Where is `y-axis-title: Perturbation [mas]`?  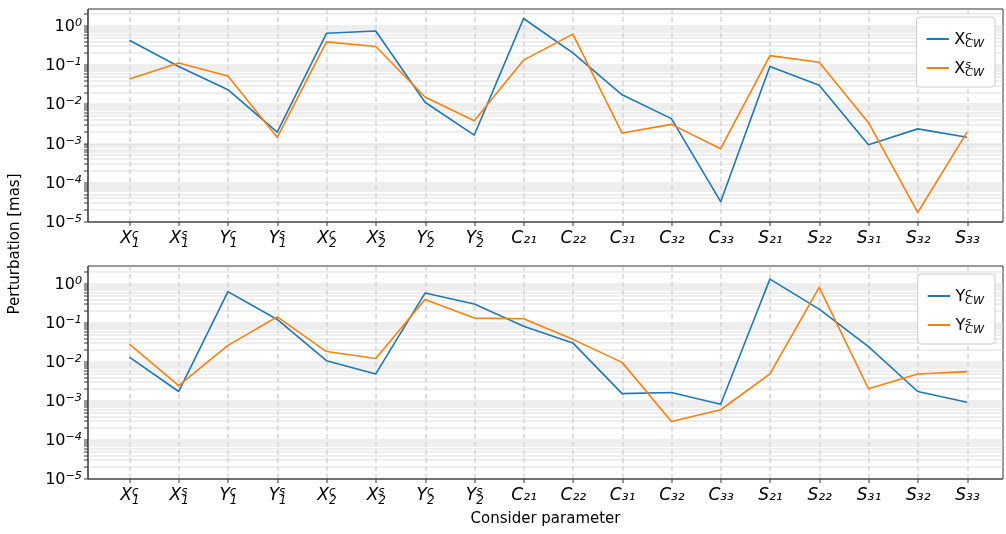
y-axis-title: Perturbation [mas] is located at coordinates (14, 244).